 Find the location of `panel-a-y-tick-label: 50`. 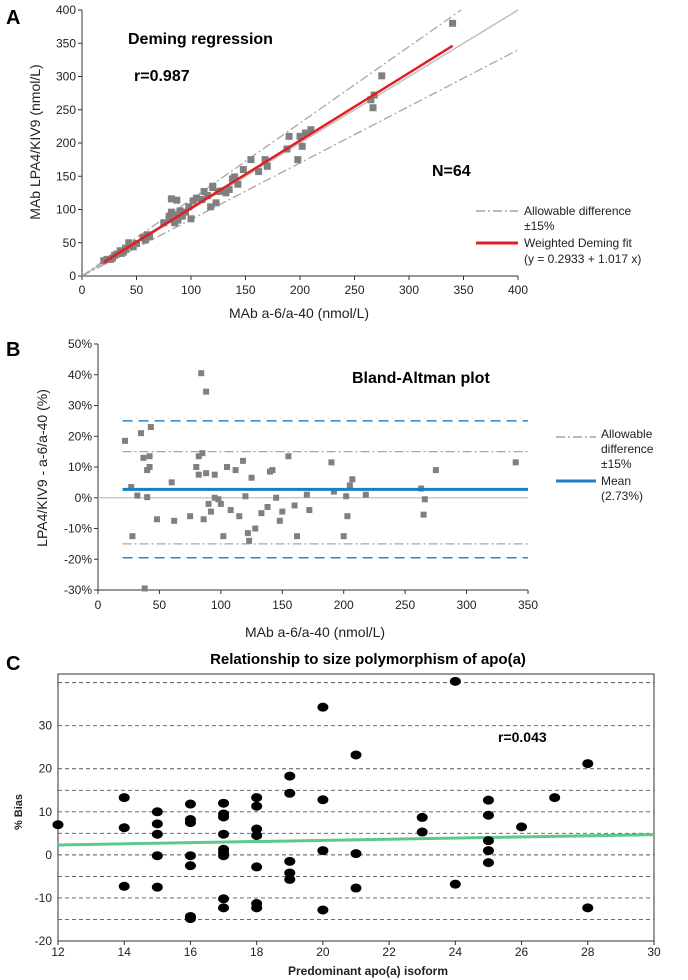

panel-a-y-tick-label: 50 is located at coordinates (70, 243).